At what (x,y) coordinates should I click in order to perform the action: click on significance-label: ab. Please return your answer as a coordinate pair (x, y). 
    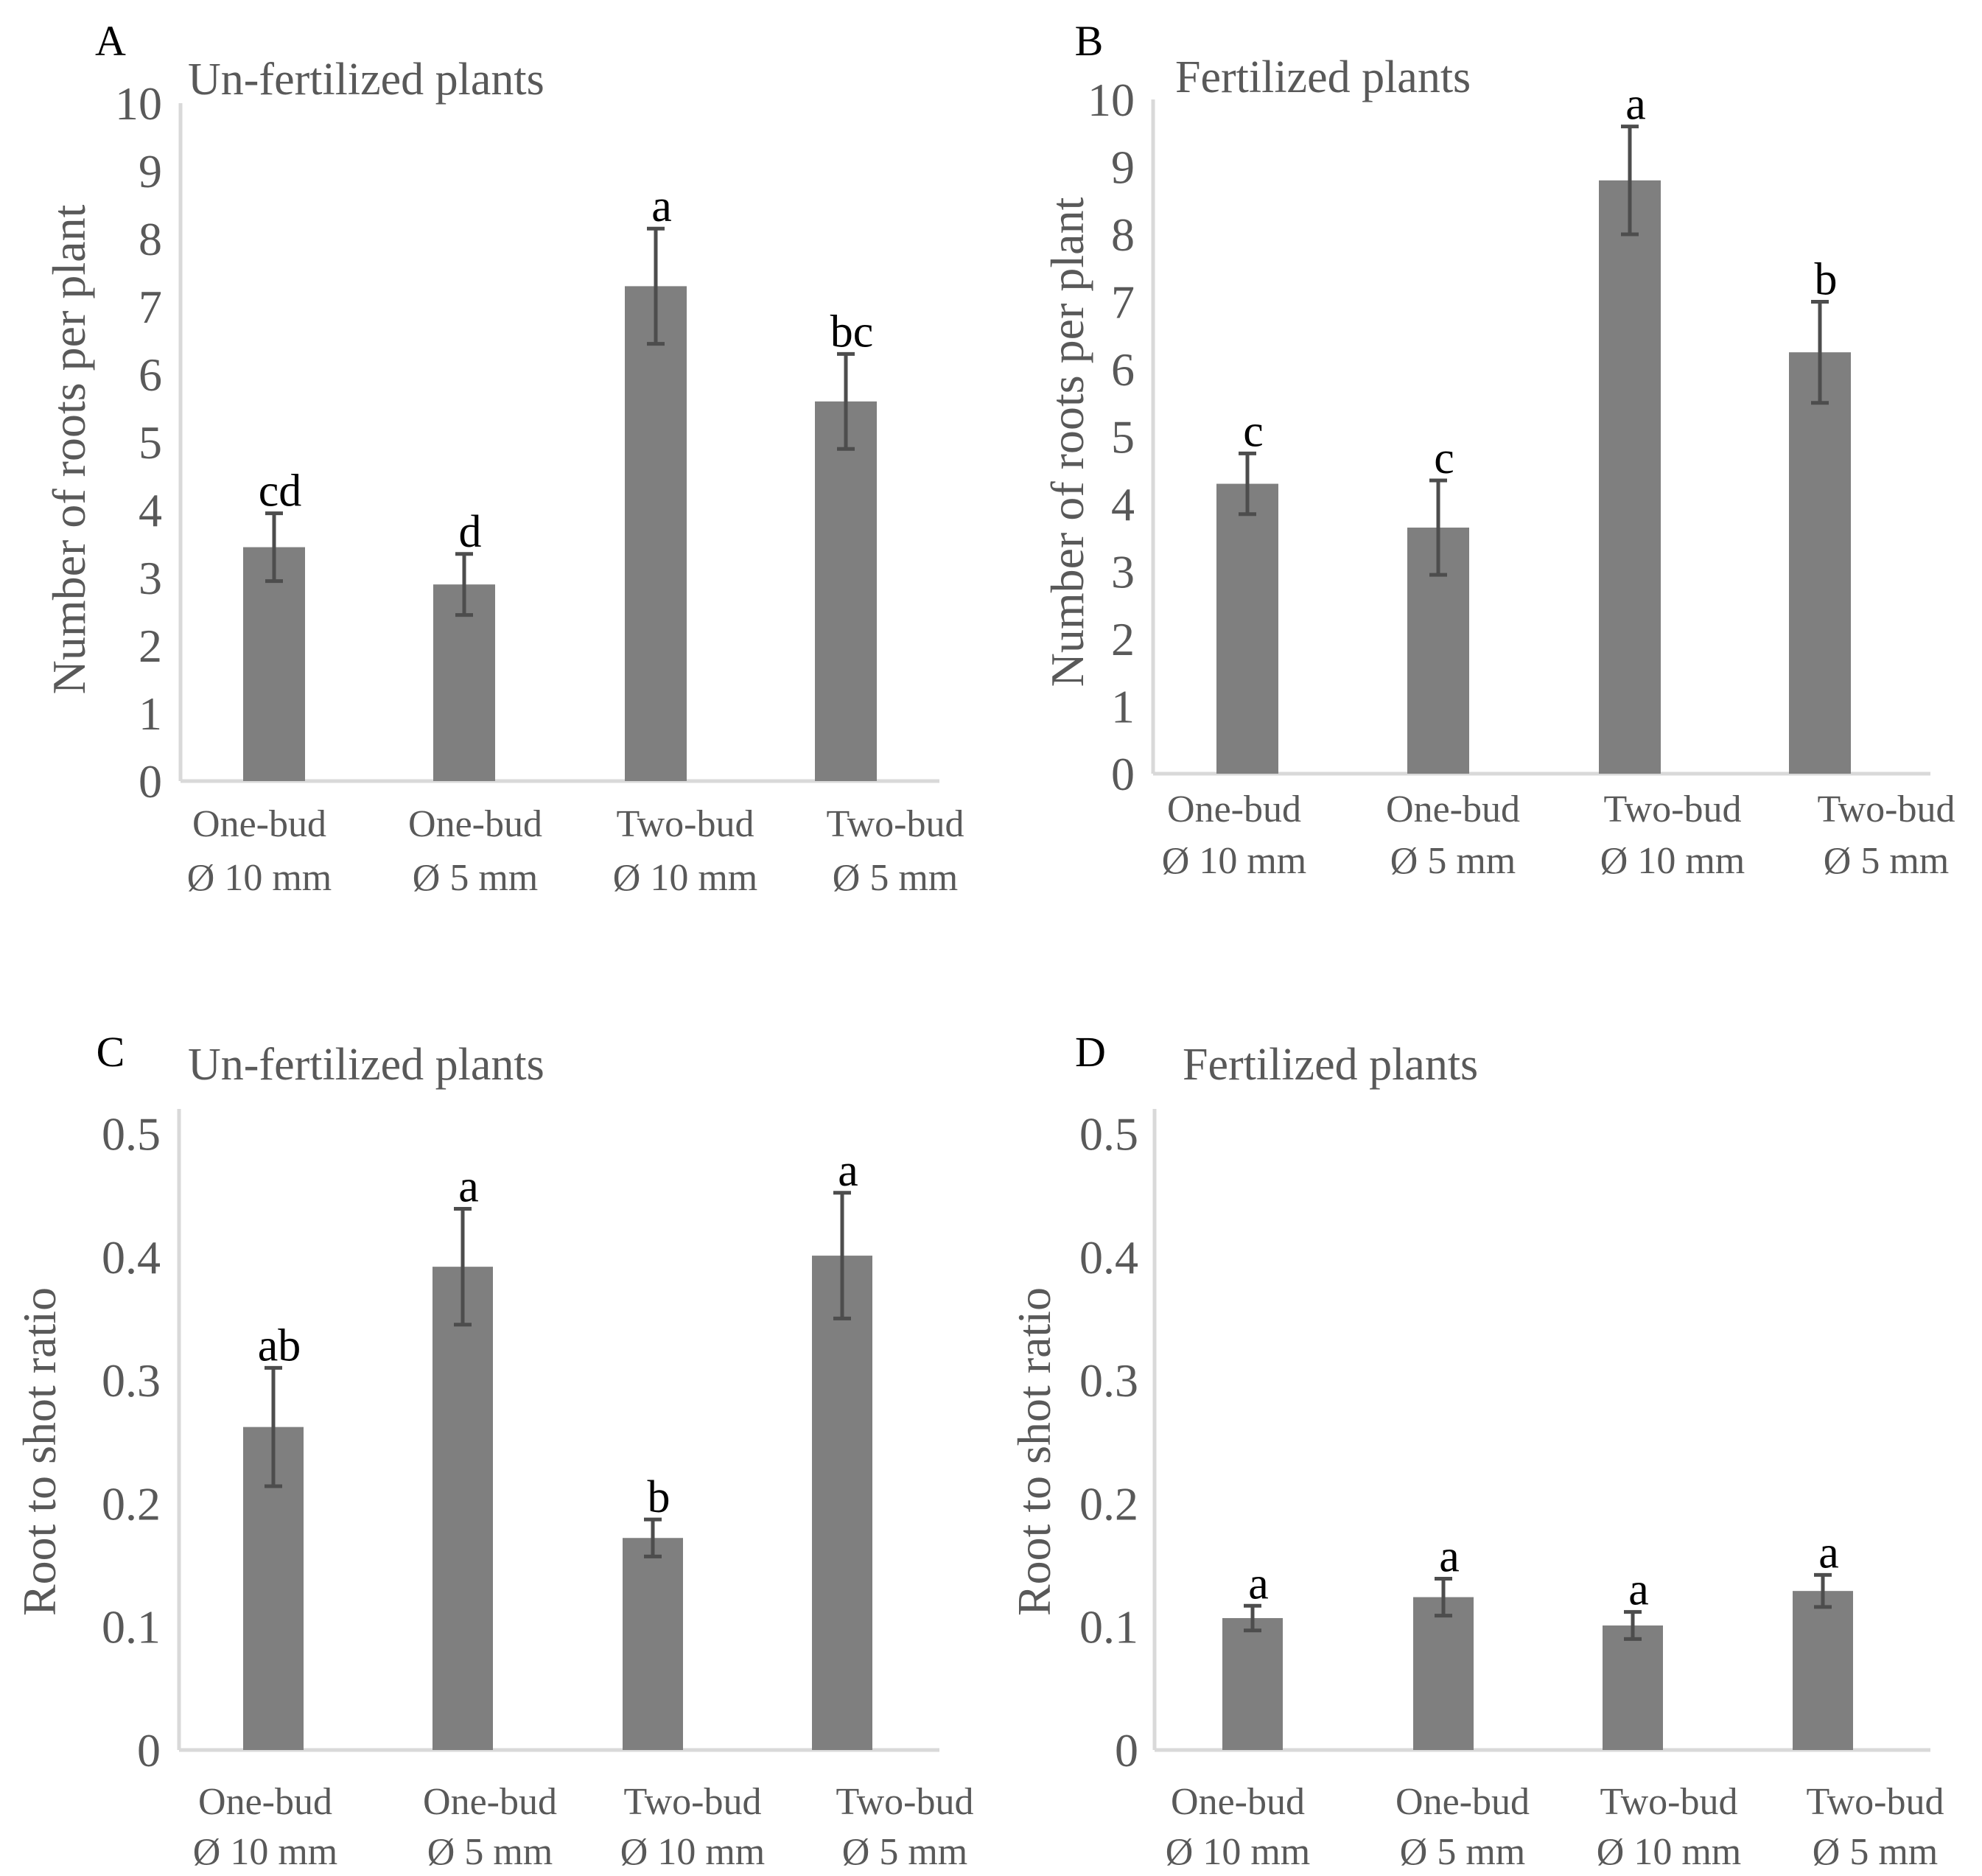
    Looking at the image, I should click on (279, 1345).